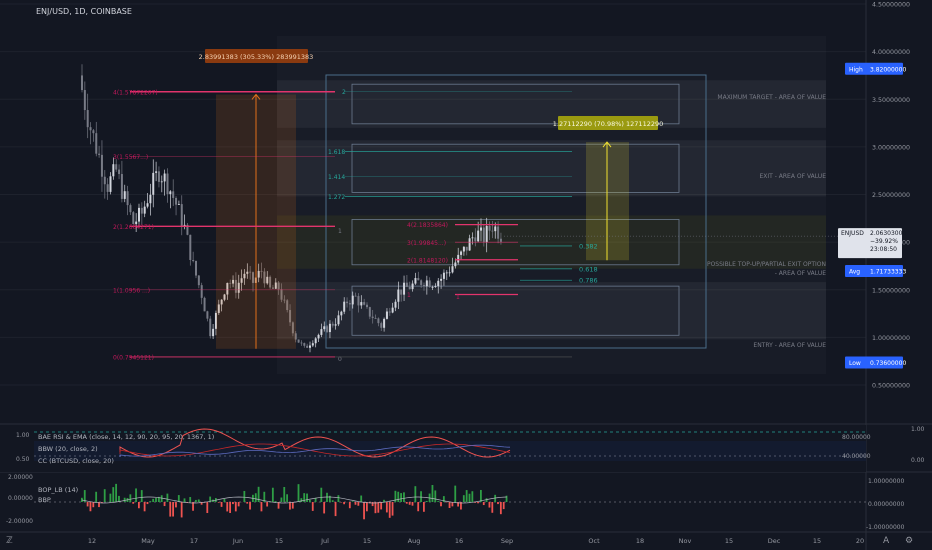  Describe the element at coordinates (860, 541) in the screenshot. I see `time-tick-label: 20` at that location.